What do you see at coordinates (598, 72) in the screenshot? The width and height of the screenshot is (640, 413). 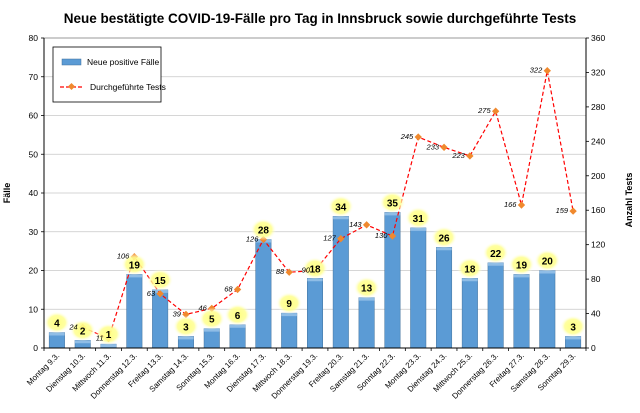 I see `y2-tick-label: 320` at bounding box center [598, 72].